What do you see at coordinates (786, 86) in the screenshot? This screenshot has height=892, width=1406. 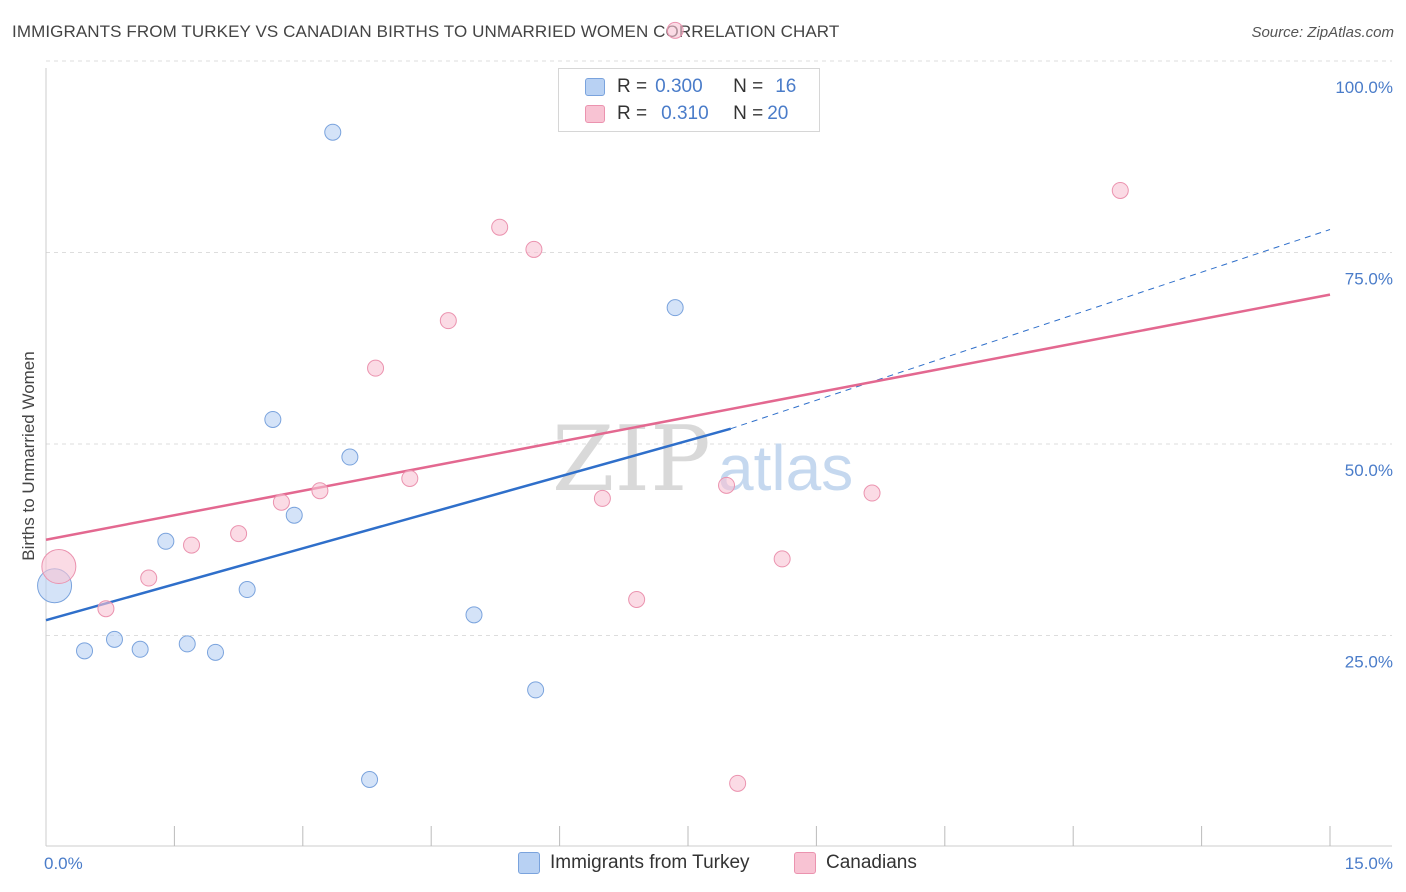 I see `legend-n-value: 16` at bounding box center [786, 86].